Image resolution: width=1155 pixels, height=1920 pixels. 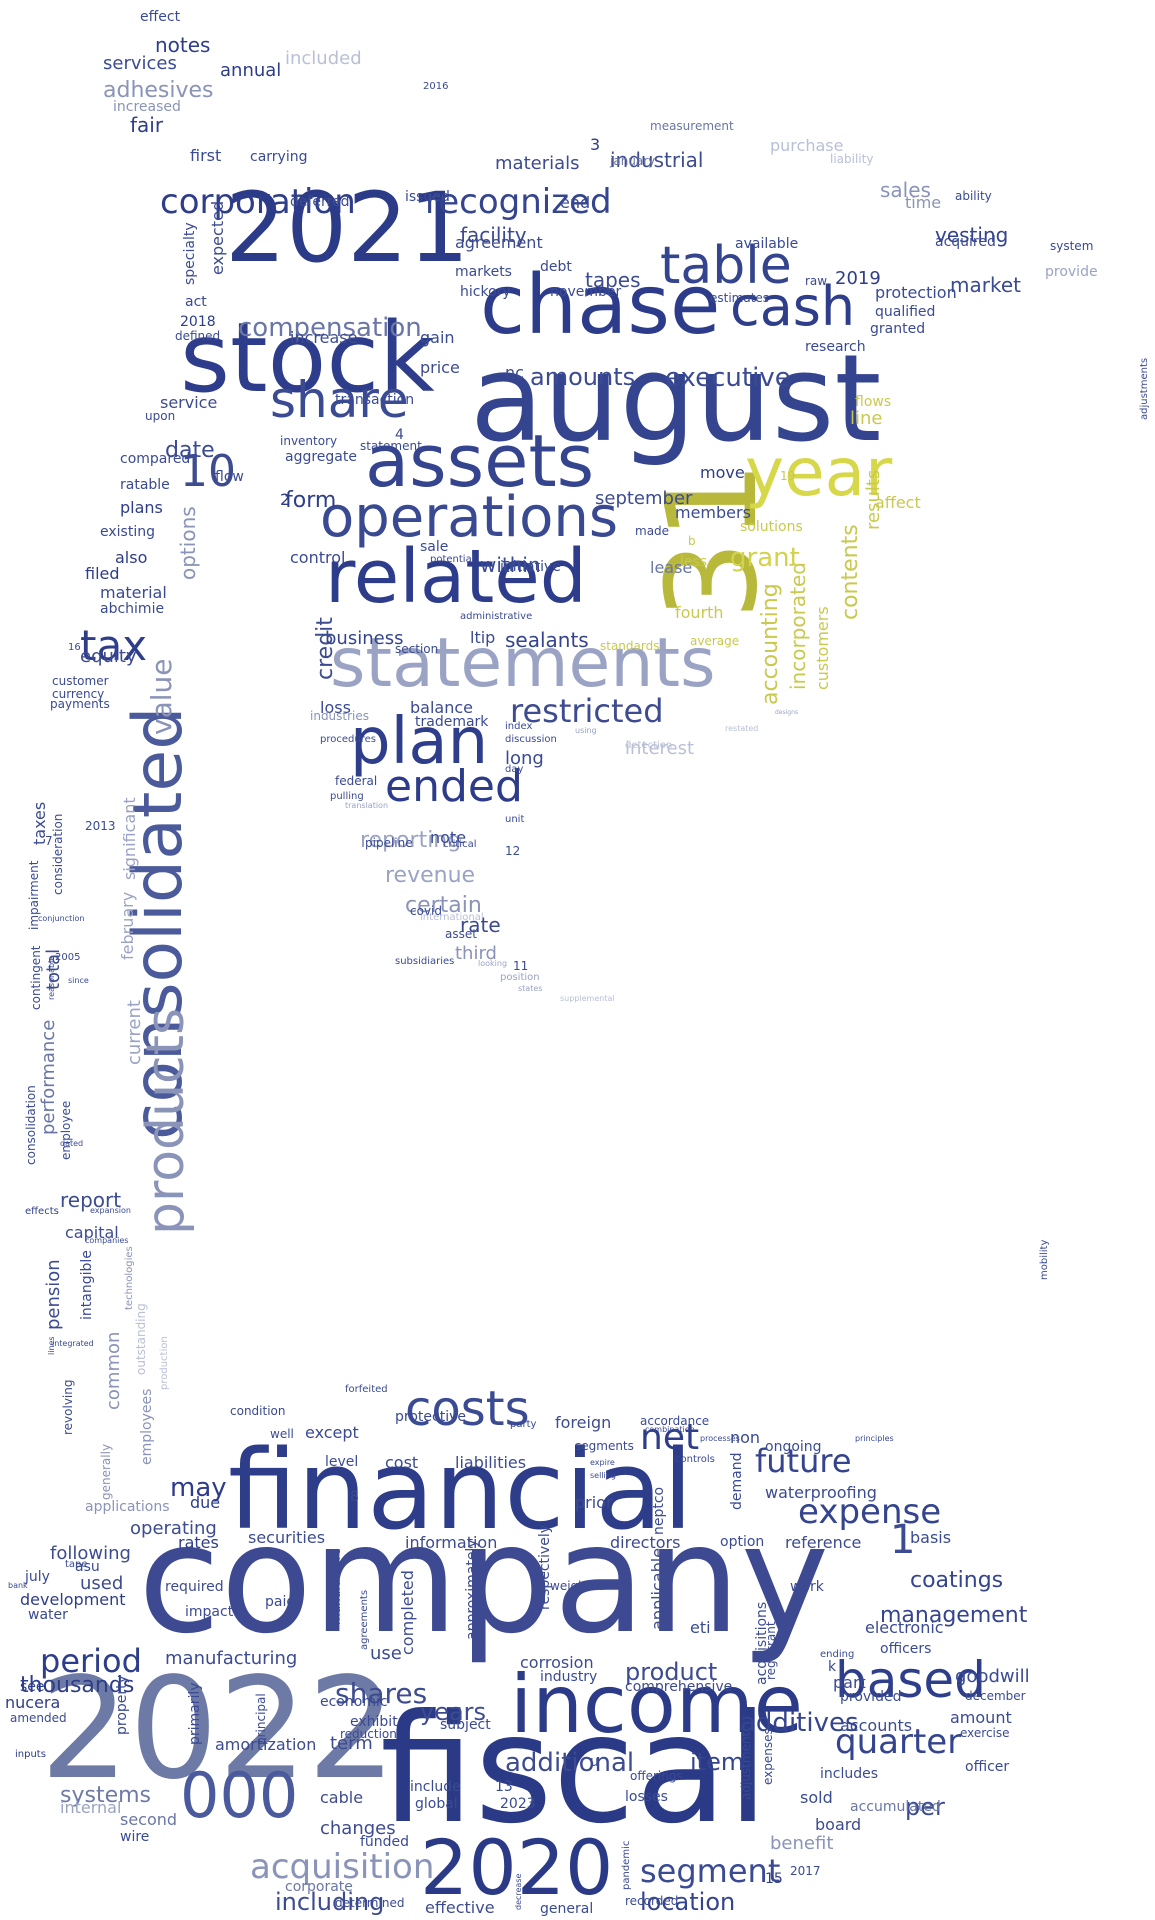 What do you see at coordinates (229, 477) in the screenshot?
I see `word-flow: flow` at bounding box center [229, 477].